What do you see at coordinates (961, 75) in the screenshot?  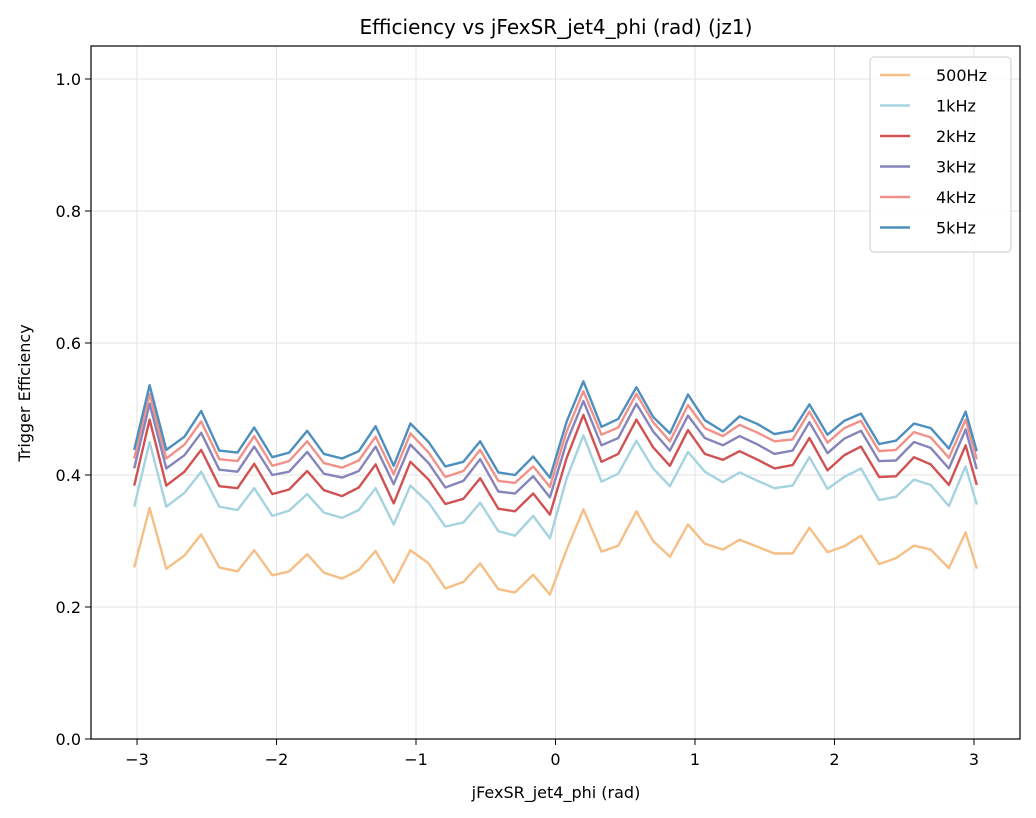 I see `legend-label: 500Hz` at bounding box center [961, 75].